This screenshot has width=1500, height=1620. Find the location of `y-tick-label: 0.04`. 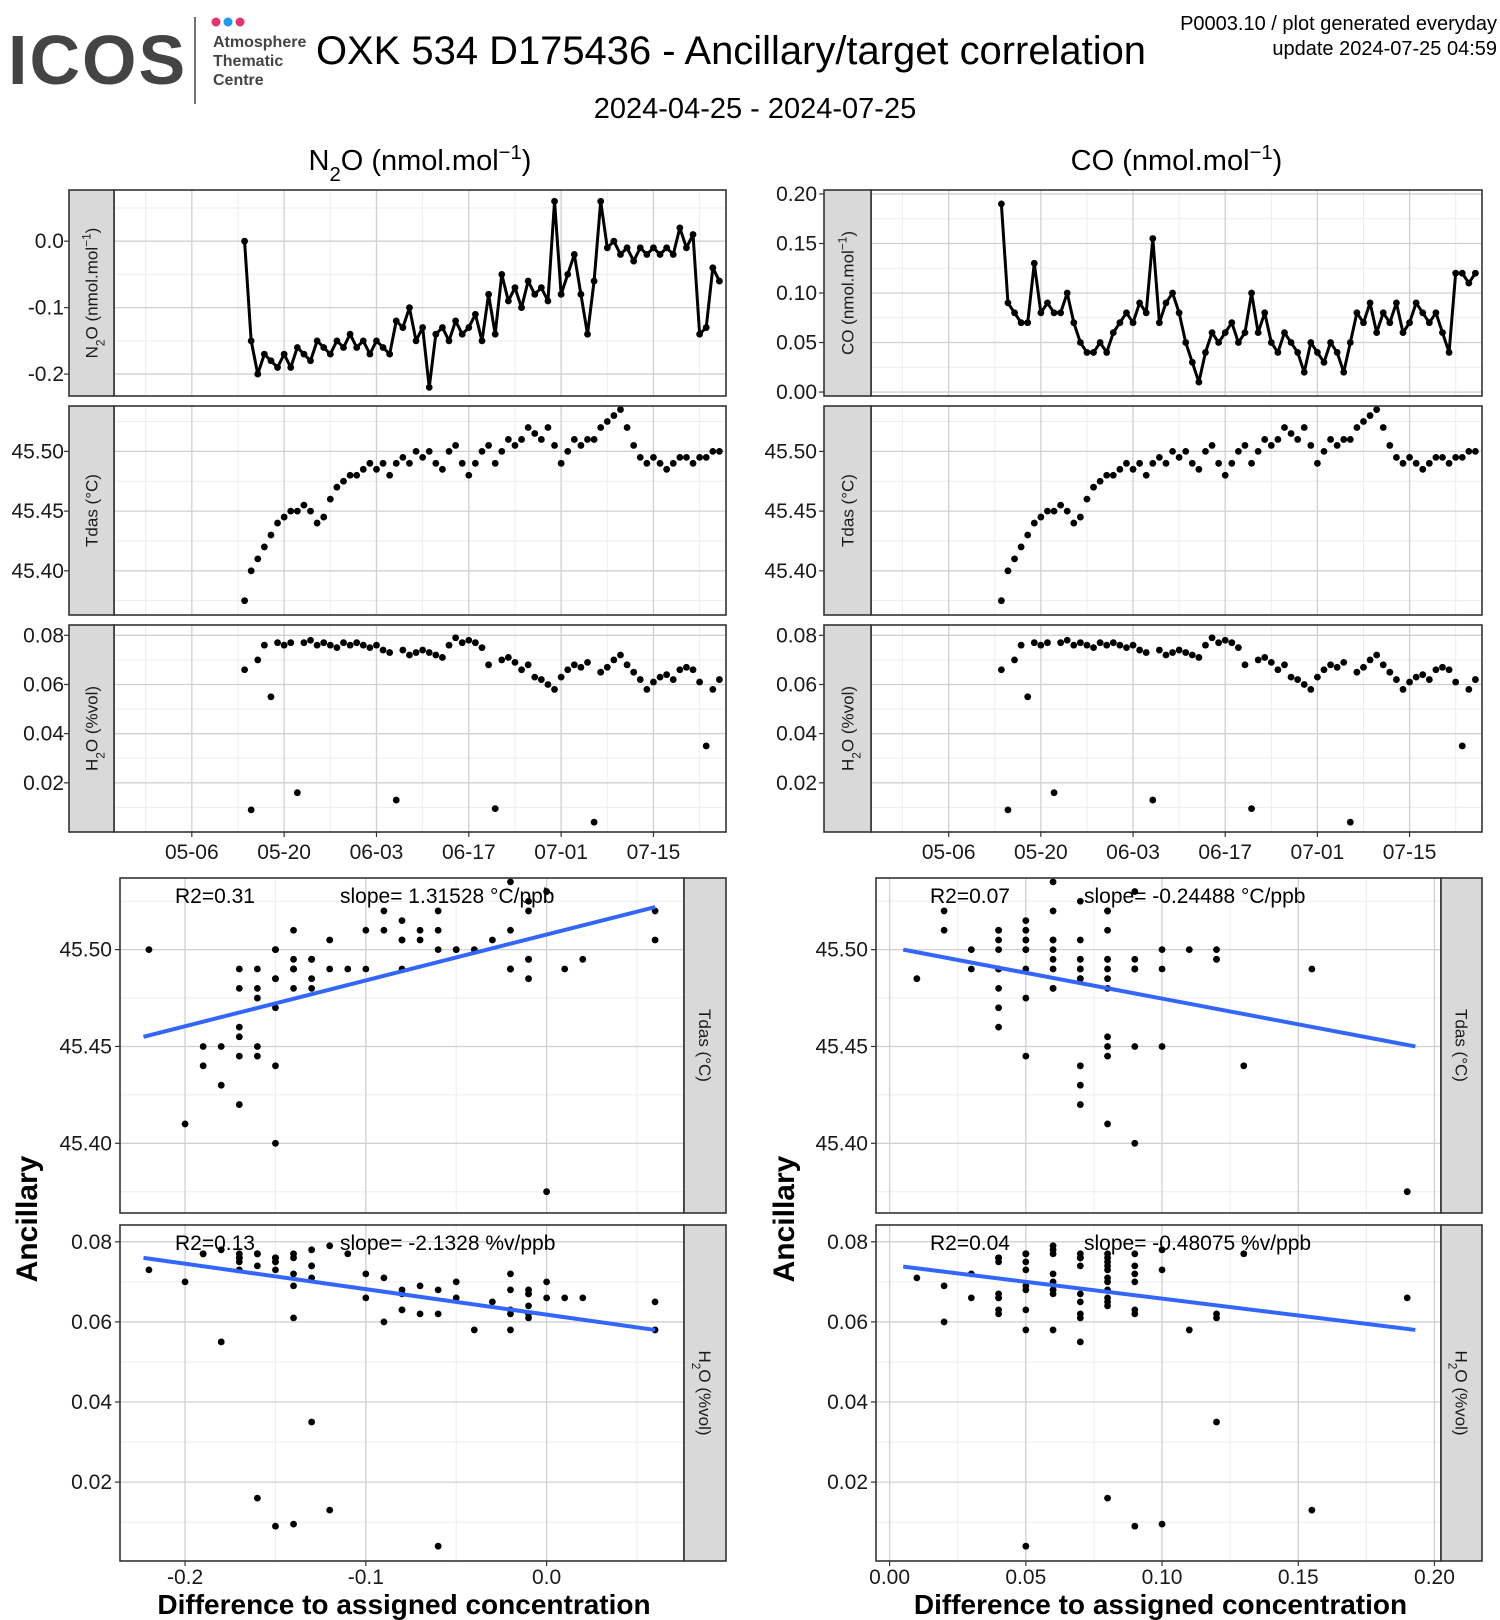

y-tick-label: 0.04 is located at coordinates (847, 1402).